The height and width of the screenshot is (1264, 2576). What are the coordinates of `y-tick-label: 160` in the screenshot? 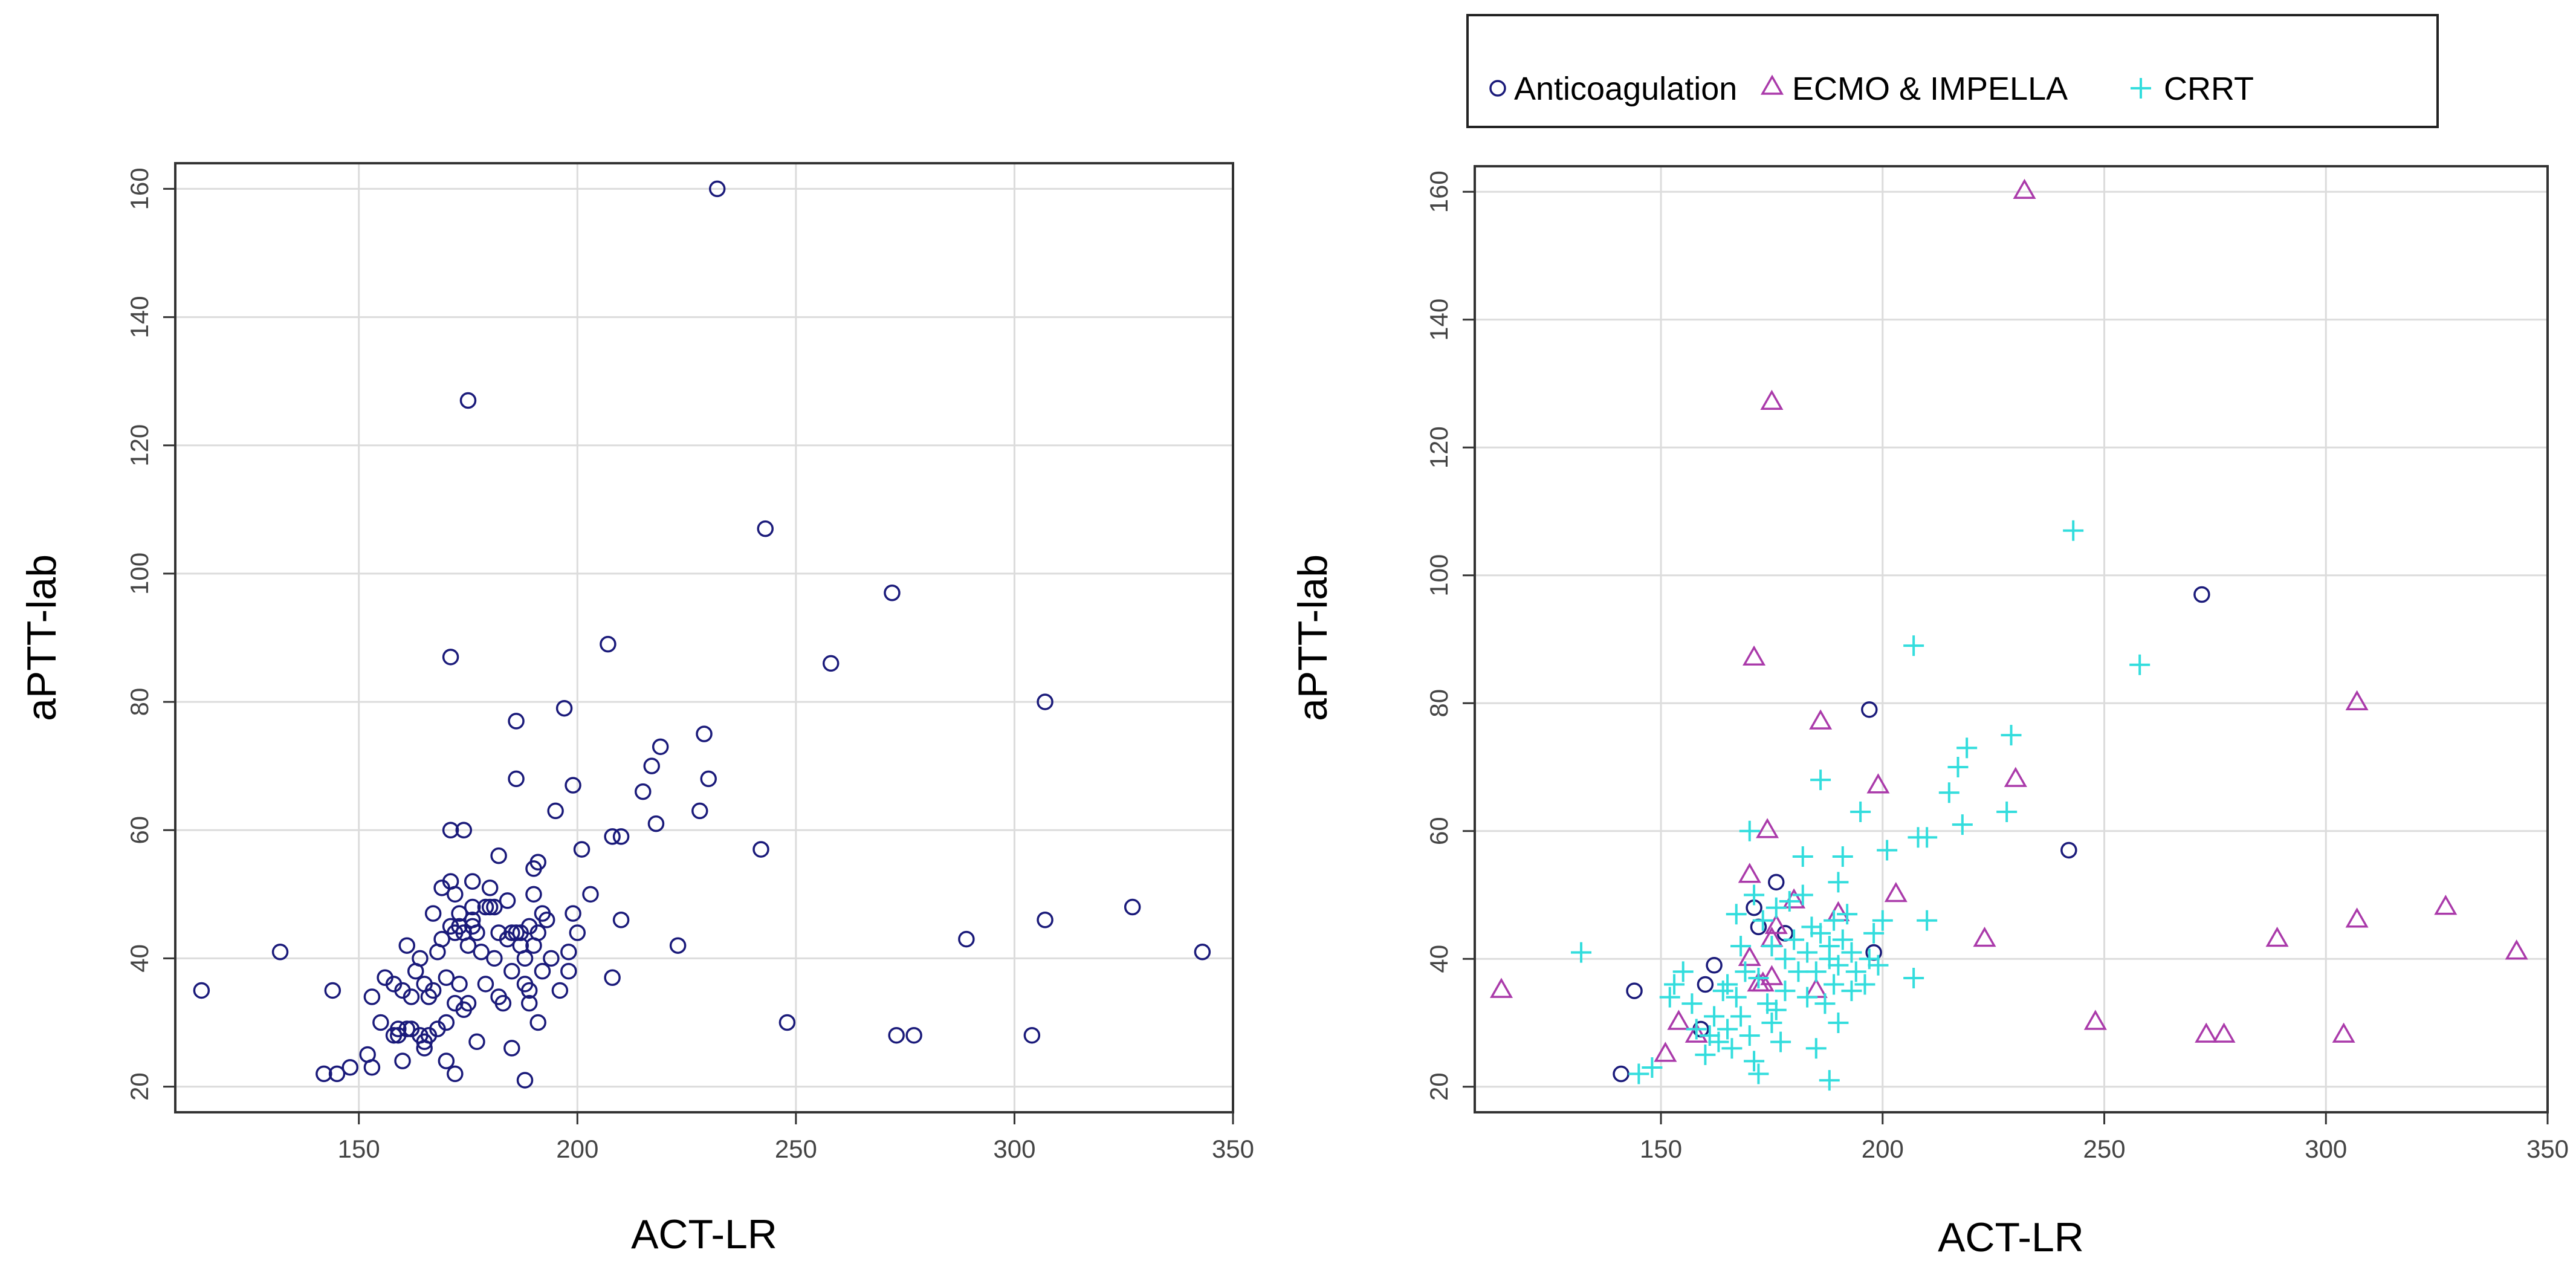 It's located at (139, 188).